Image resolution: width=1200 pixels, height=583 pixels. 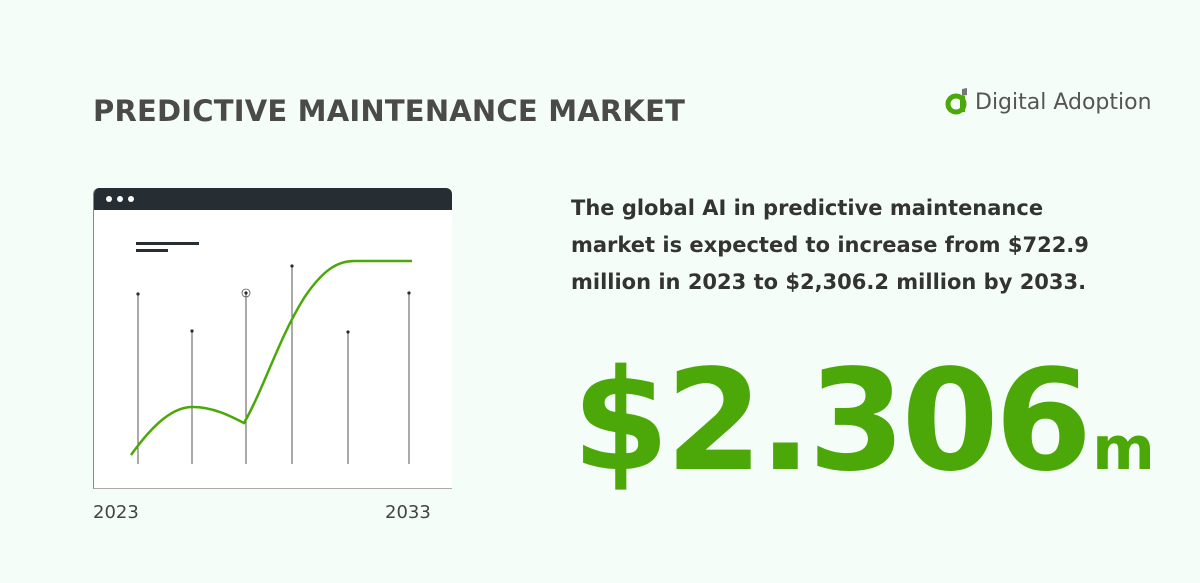 I want to click on line-chart, so click(x=270, y=353).